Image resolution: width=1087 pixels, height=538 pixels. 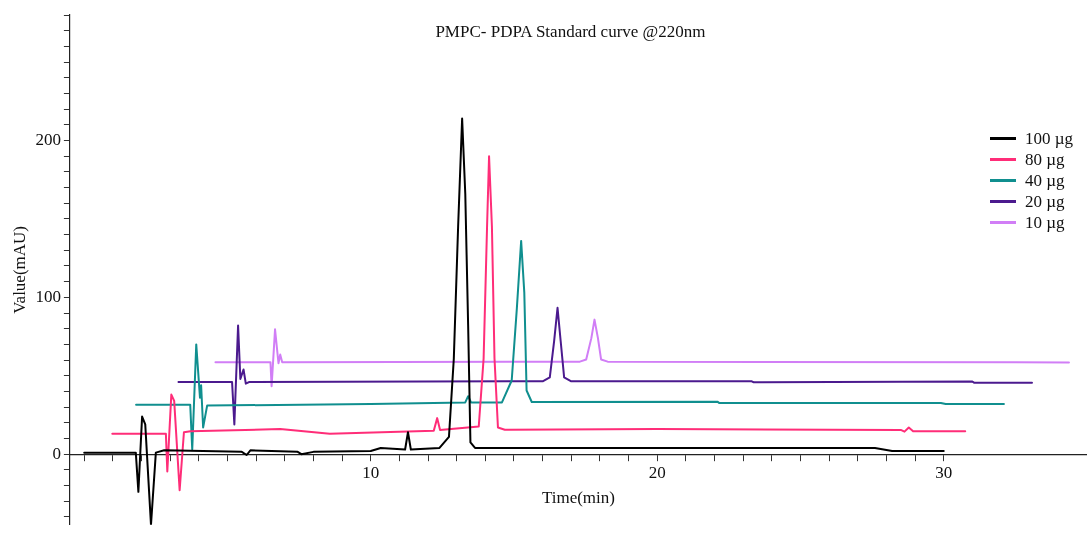 I want to click on legend-label: 40 µg, so click(x=1045, y=180).